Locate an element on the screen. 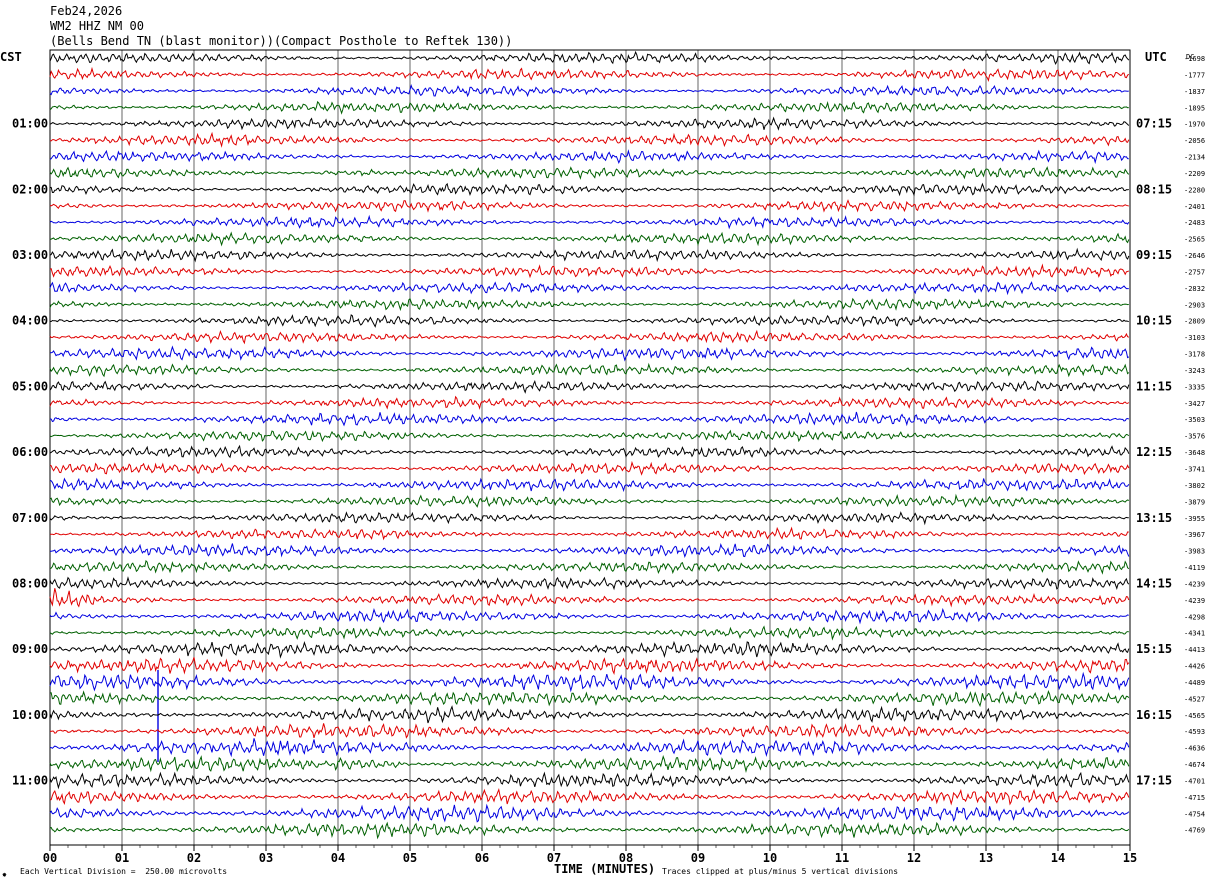  dc-offset-label: -4413 is located at coordinates (1194, 650).